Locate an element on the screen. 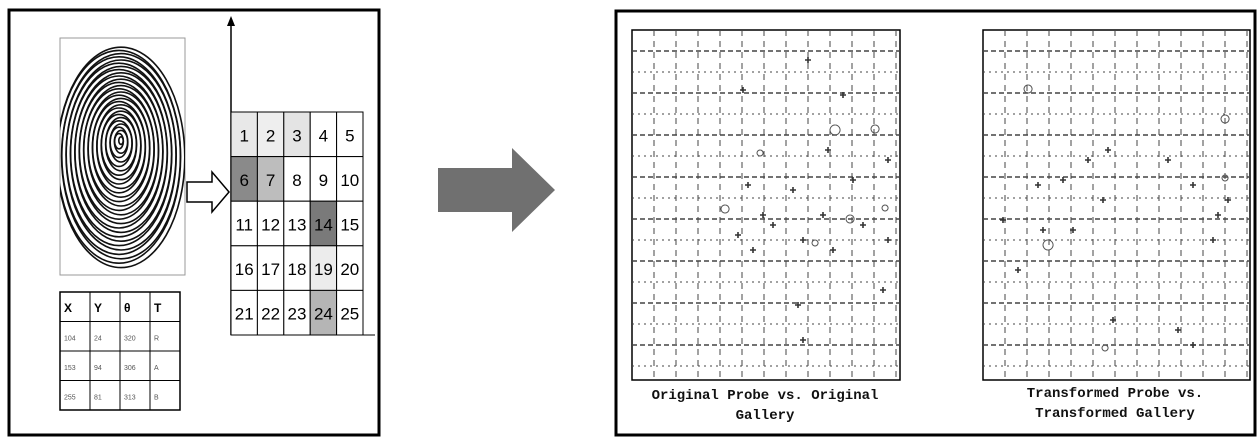 This screenshot has height=437, width=1257. grid-number: 17 is located at coordinates (270, 269).